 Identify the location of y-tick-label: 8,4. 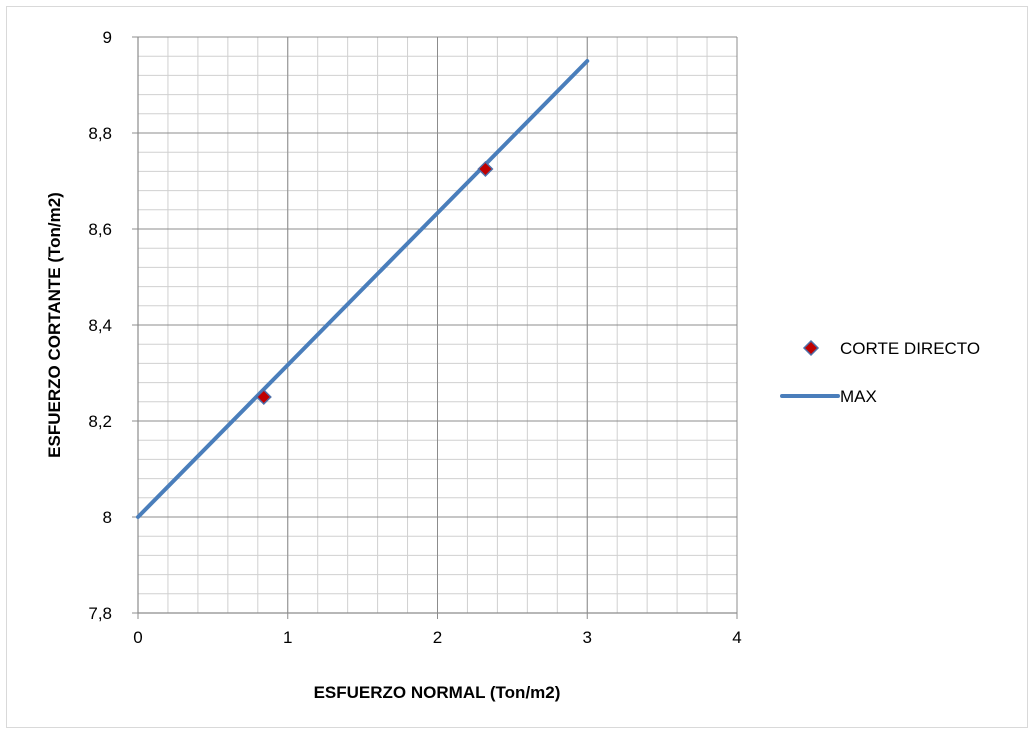
(100, 325).